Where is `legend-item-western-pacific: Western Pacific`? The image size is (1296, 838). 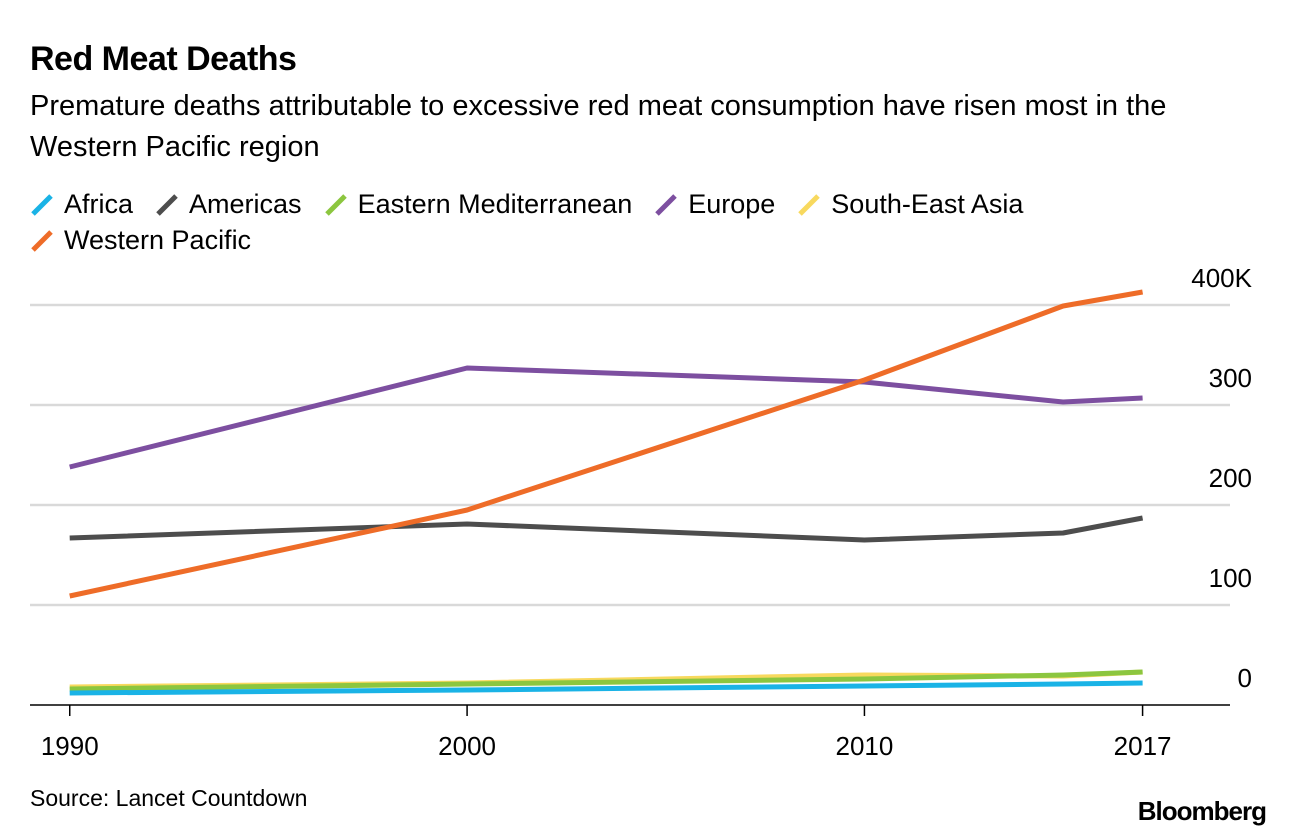 legend-item-western-pacific: Western Pacific is located at coordinates (140, 240).